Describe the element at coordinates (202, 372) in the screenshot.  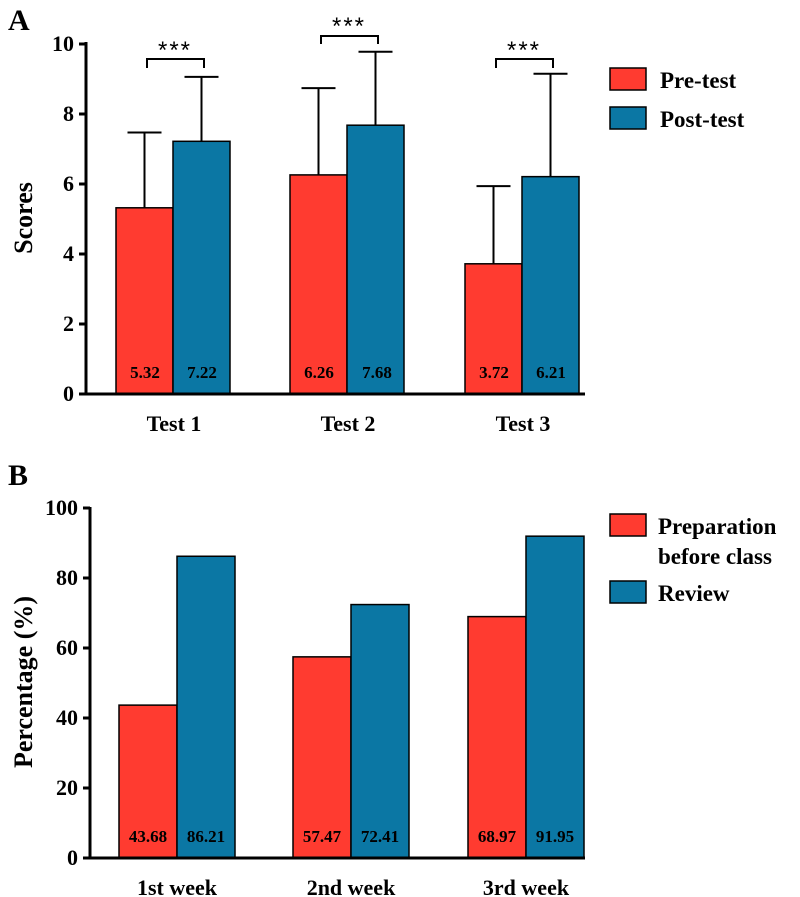
I see `panel-a-data-label-post-test-1: 7.22` at that location.